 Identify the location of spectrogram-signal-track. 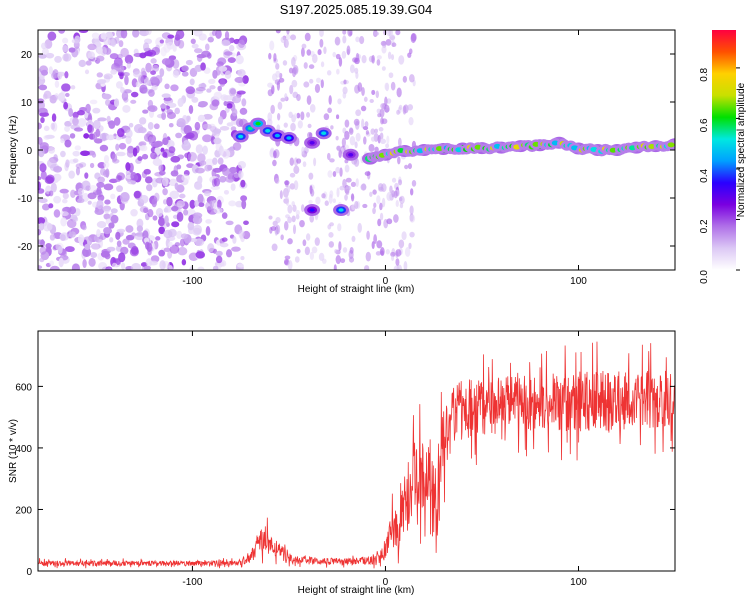
(453, 166).